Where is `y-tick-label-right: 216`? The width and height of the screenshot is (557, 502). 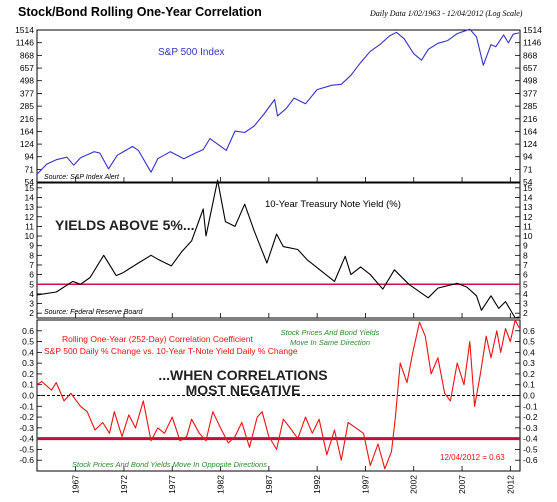
y-tick-label-right: 216 is located at coordinates (530, 119).